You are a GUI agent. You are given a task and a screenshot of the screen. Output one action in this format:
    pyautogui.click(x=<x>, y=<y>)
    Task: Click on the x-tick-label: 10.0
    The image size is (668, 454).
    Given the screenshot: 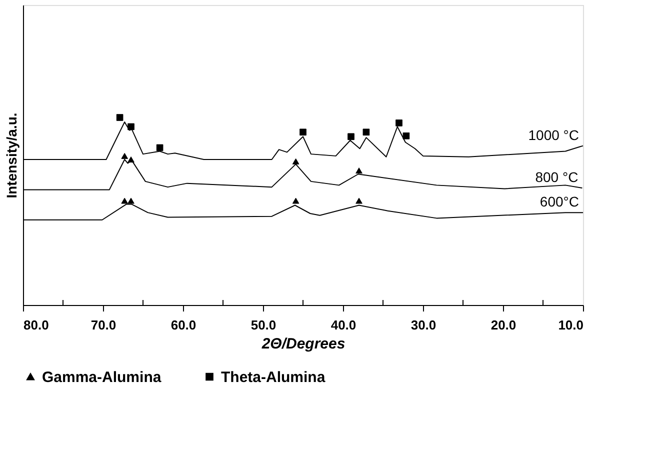 What is the action you would take?
    pyautogui.click(x=571, y=325)
    